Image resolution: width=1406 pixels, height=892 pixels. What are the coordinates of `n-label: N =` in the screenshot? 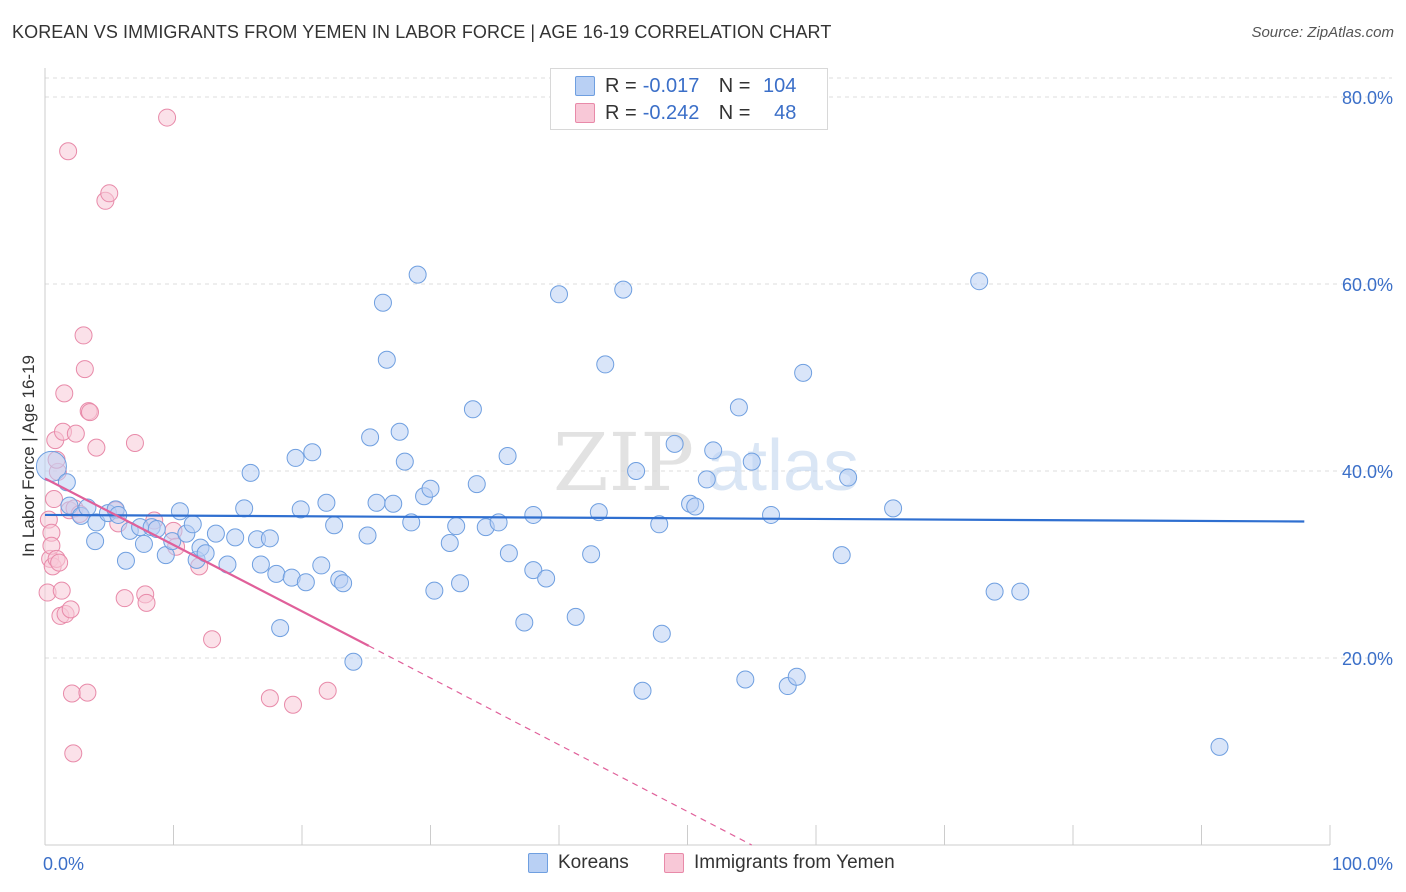 It's located at (734, 85).